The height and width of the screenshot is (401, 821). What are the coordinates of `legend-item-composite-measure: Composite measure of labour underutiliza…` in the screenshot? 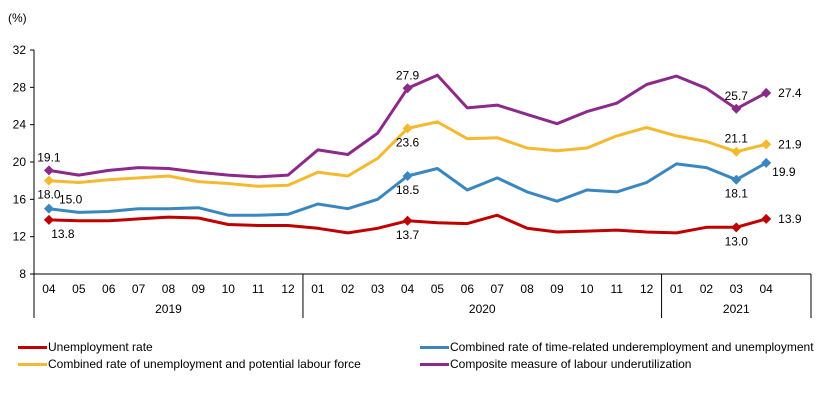 It's located at (555, 364).